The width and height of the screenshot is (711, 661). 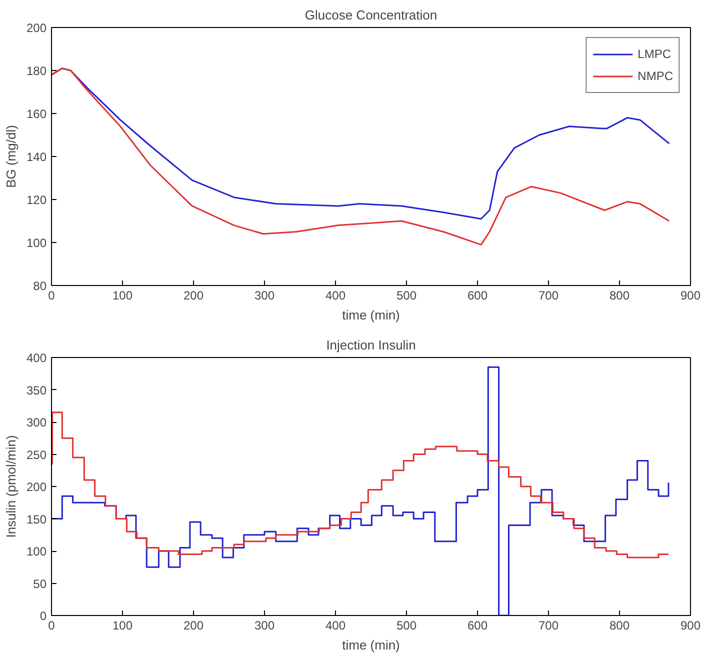 What do you see at coordinates (40, 583) in the screenshot?
I see `y-tick-label: 50` at bounding box center [40, 583].